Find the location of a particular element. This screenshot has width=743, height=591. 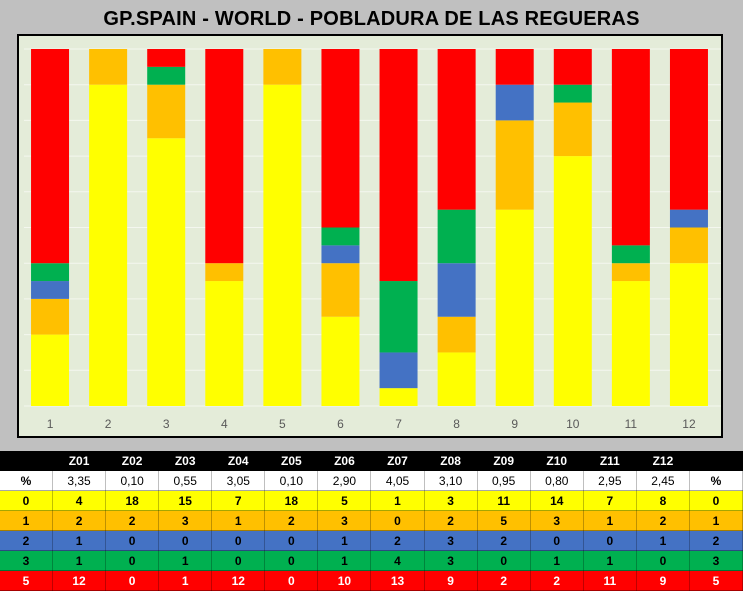

x-tick-label: 3 is located at coordinates (166, 424).